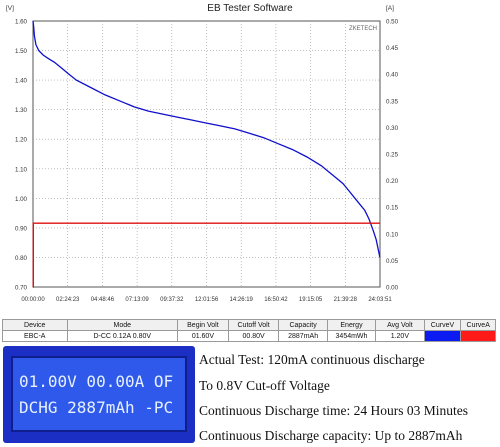 This screenshot has height=447, width=500. Describe the element at coordinates (346, 300) in the screenshot. I see `x-axis-tick-label: 21:39:28` at that location.